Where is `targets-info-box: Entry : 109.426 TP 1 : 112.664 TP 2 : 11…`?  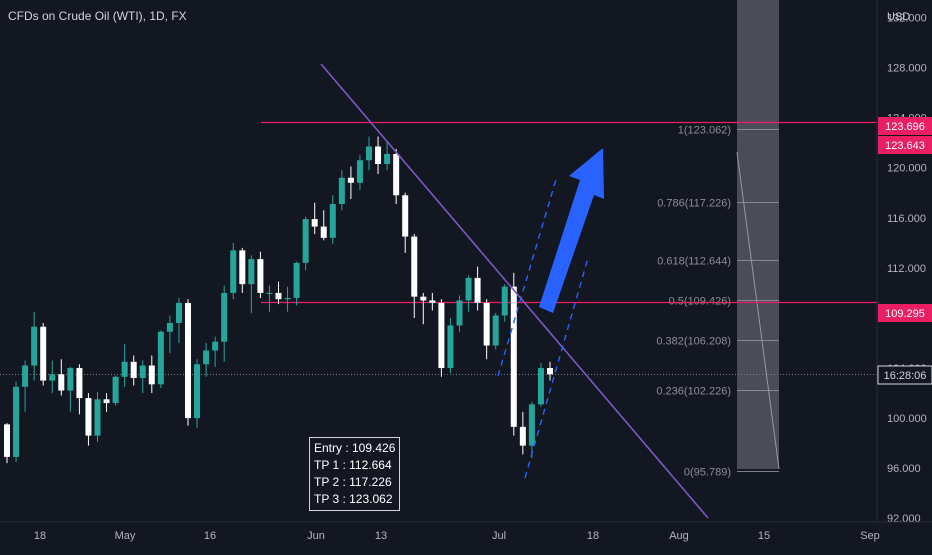
targets-info-box: Entry : 109.426 TP 1 : 112.664 TP 2 : 11… is located at coordinates (354, 474).